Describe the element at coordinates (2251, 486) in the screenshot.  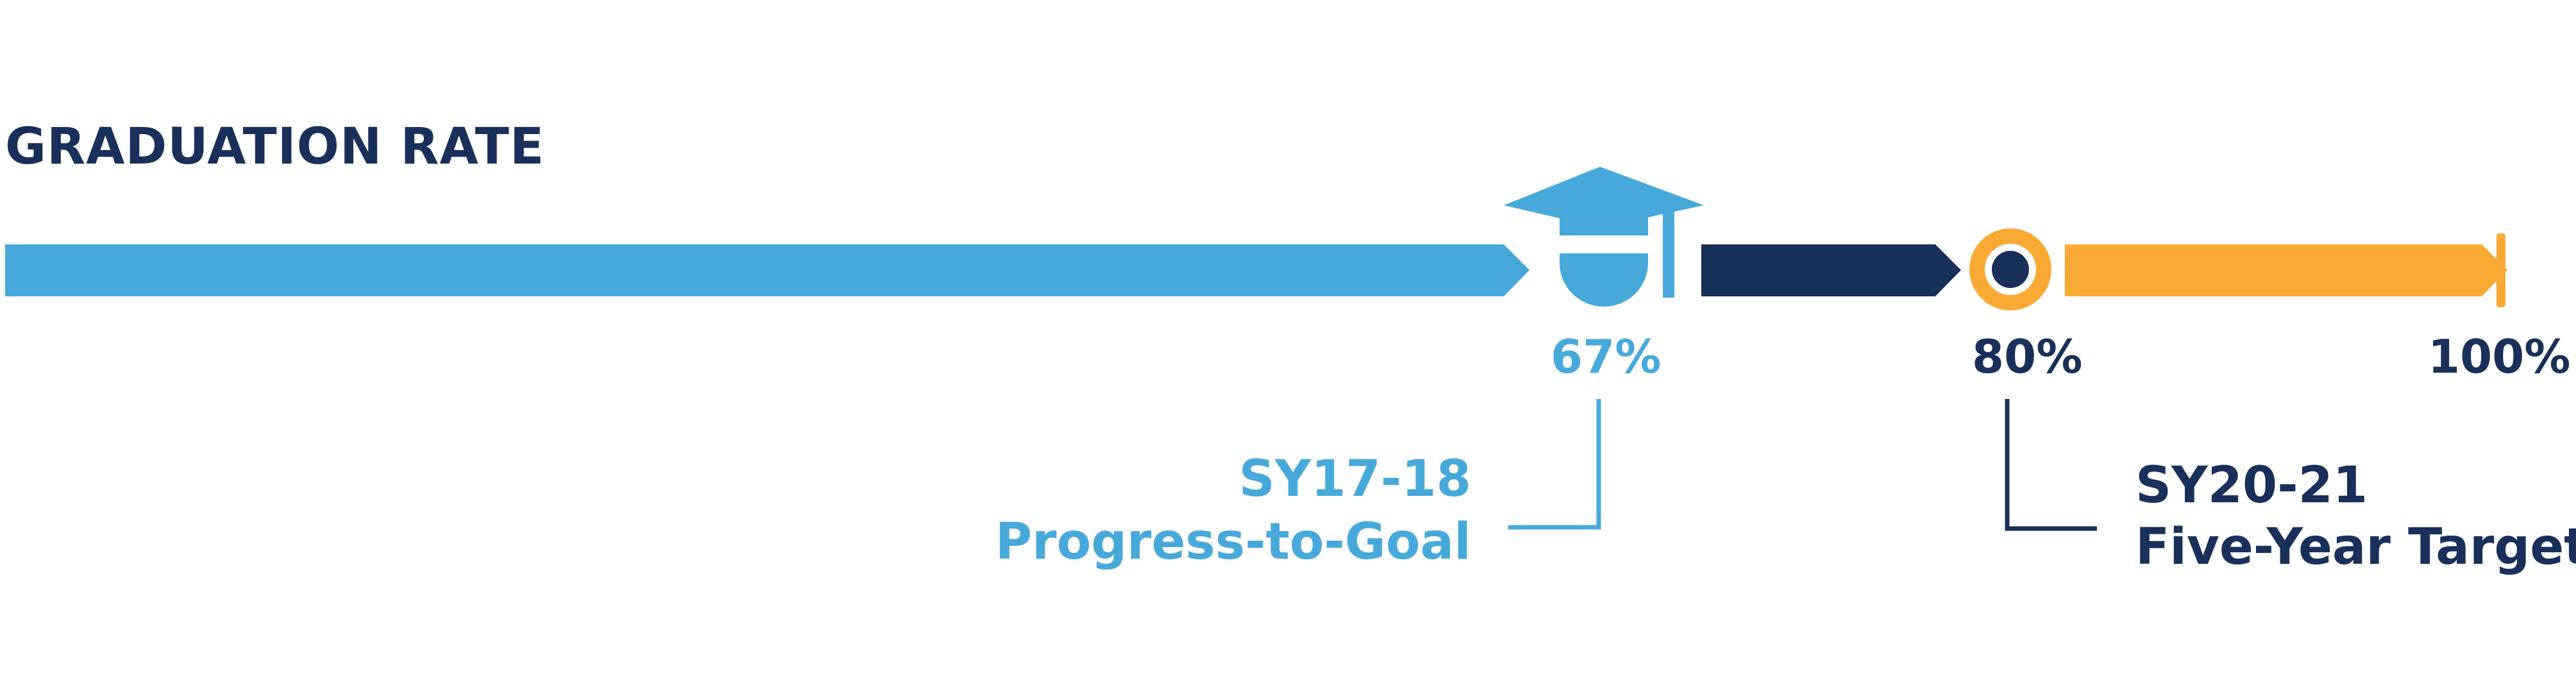
I see `target-year-label: SY20-21` at that location.